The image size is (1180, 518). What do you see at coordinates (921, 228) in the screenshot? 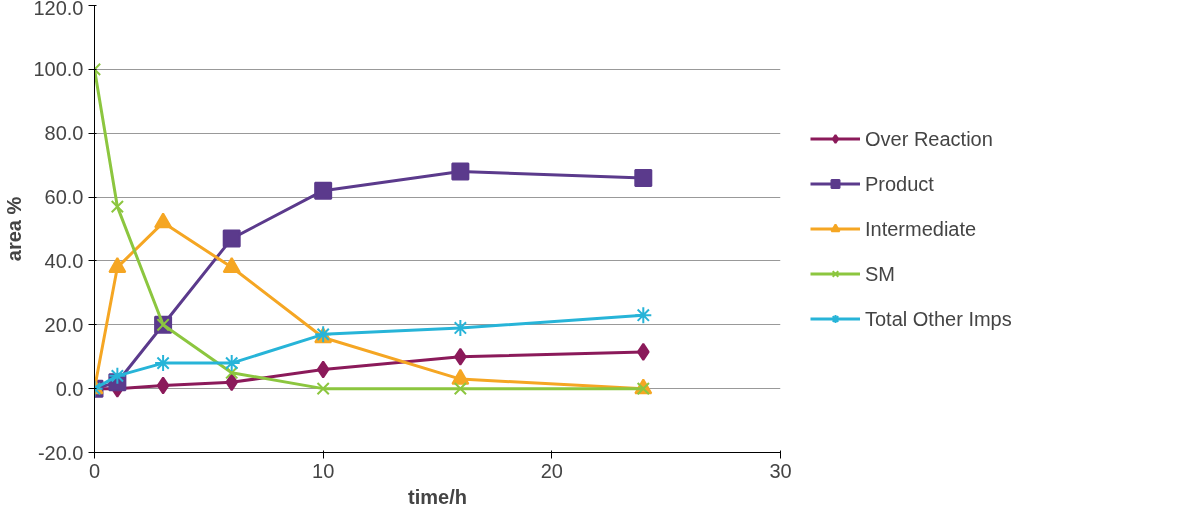
I see `legend-label: Intermediate` at bounding box center [921, 228].